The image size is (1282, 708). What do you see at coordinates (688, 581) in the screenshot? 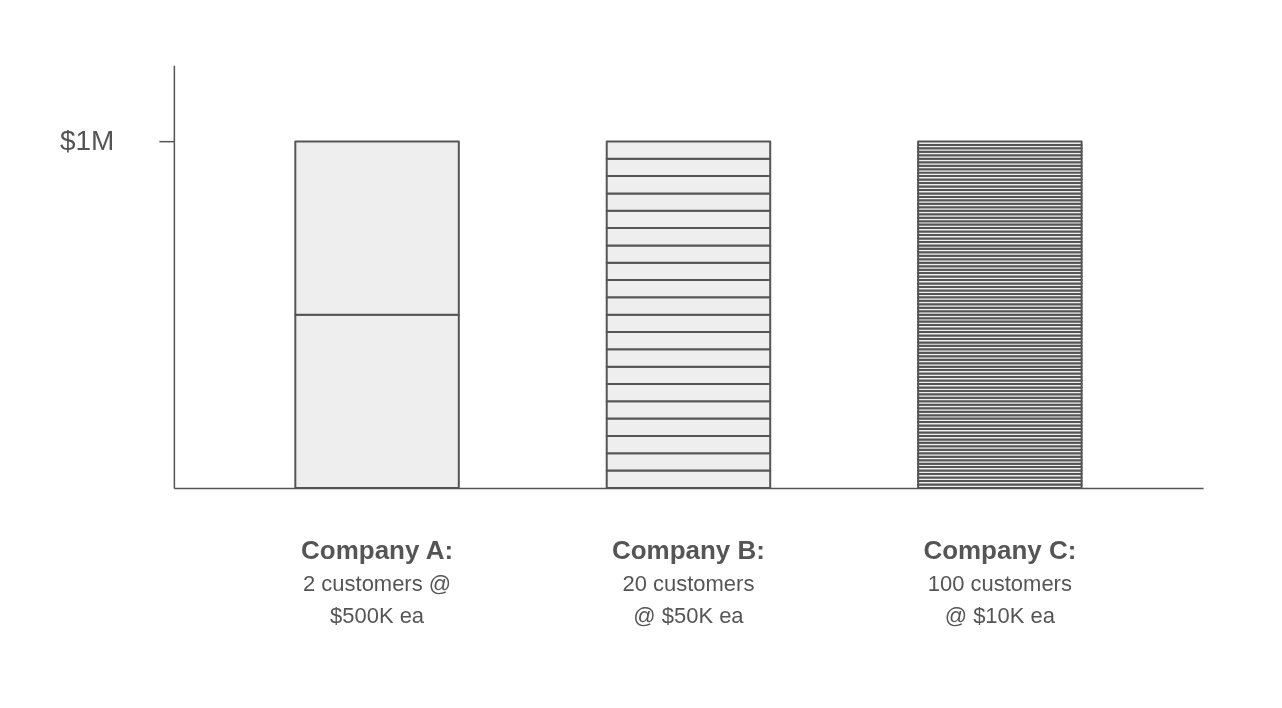
I see `category-label: Company B: 20 customers @ $50K ea` at bounding box center [688, 581].